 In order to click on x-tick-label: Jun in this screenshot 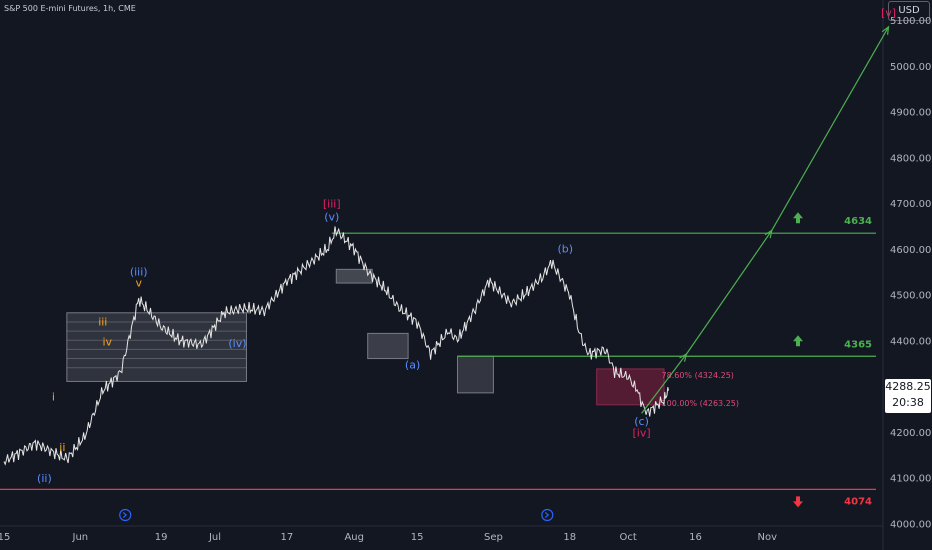, I will do `click(80, 537)`.